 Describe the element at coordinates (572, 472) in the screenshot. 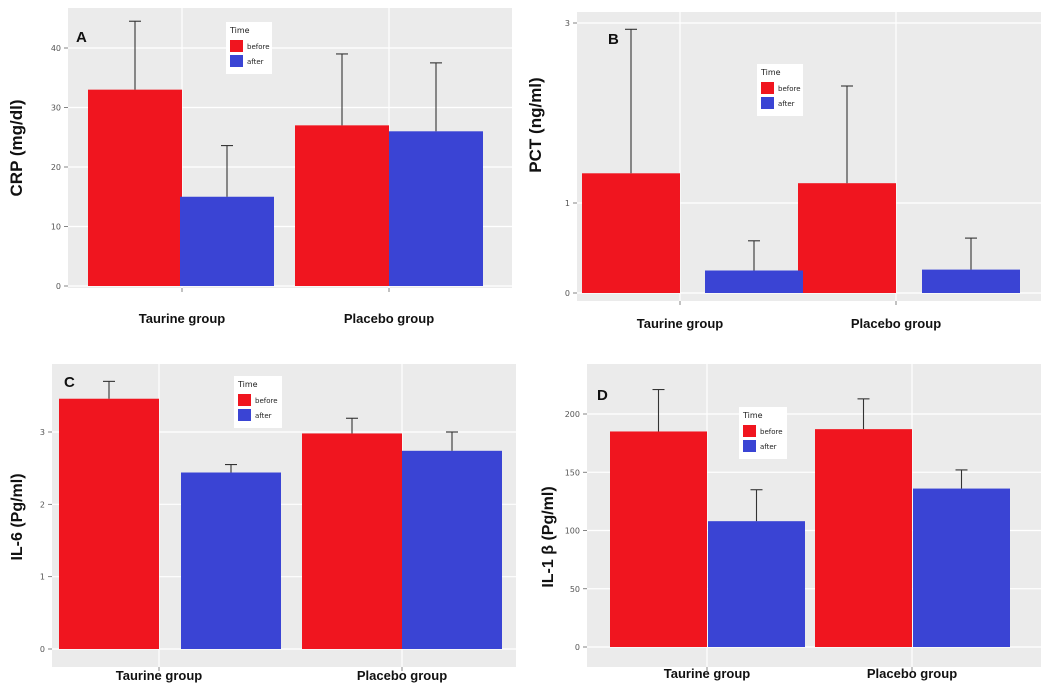

I see `y-tick-label: 150` at that location.